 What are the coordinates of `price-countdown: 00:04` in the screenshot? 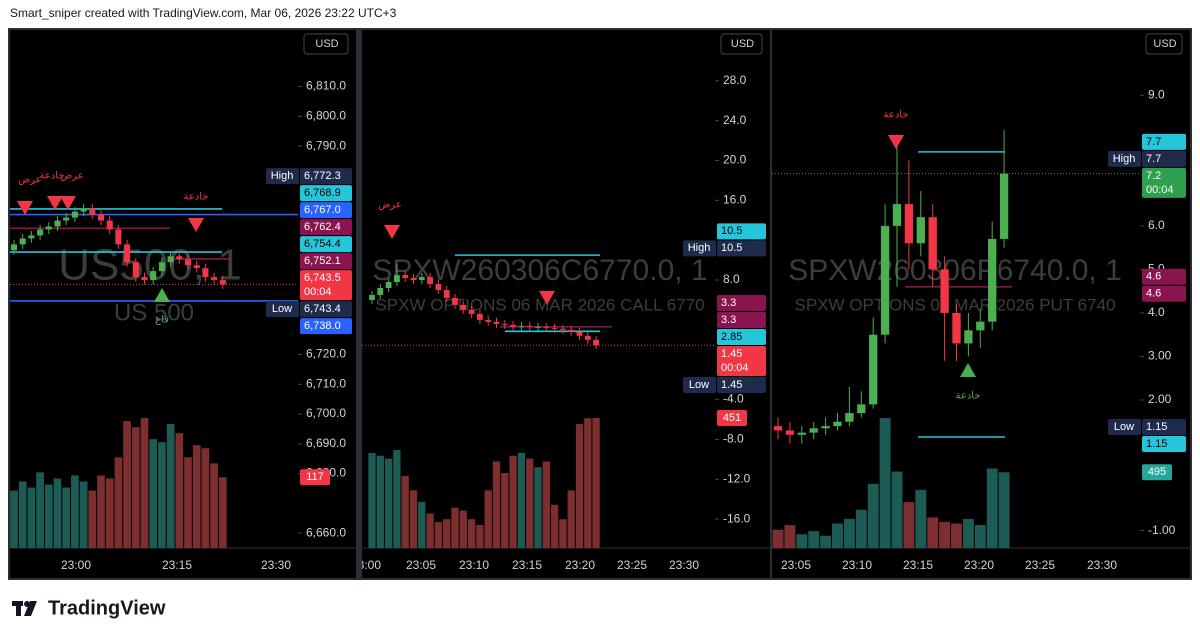 It's located at (318, 292).